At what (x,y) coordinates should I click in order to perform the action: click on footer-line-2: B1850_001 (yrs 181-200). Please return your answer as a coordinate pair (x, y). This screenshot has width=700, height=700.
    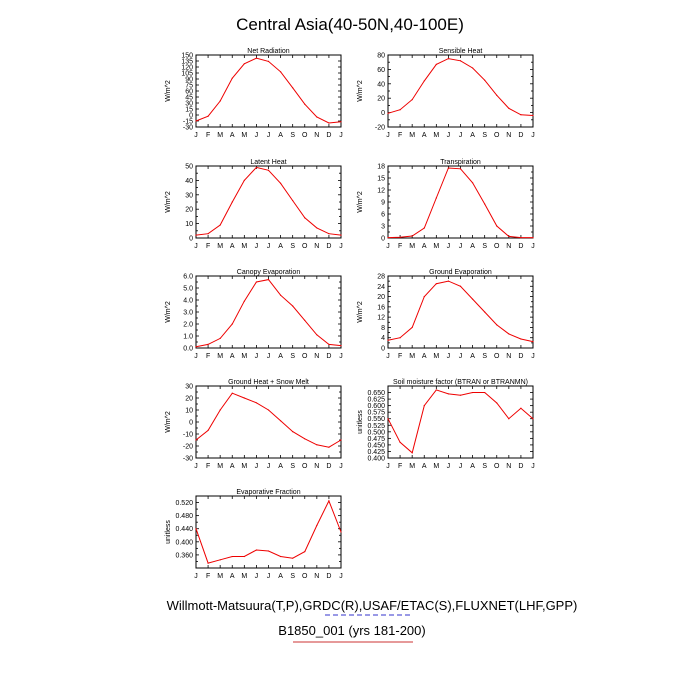
    Looking at the image, I should click on (351, 630).